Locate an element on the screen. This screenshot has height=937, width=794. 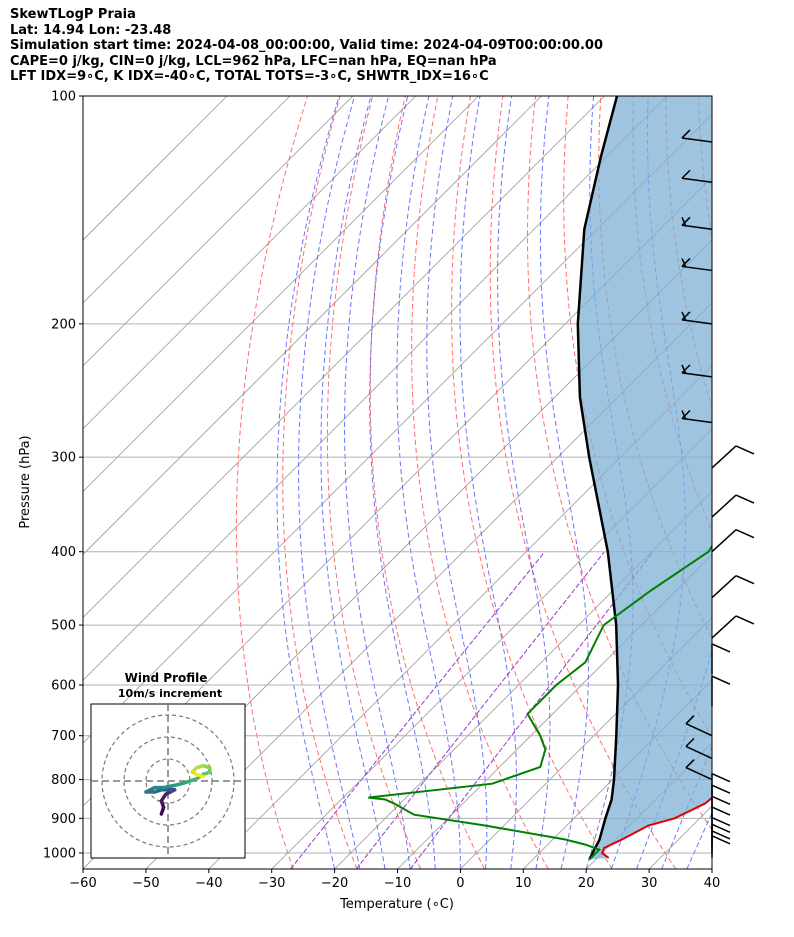
x-tick-label: 30 is located at coordinates (649, 883).